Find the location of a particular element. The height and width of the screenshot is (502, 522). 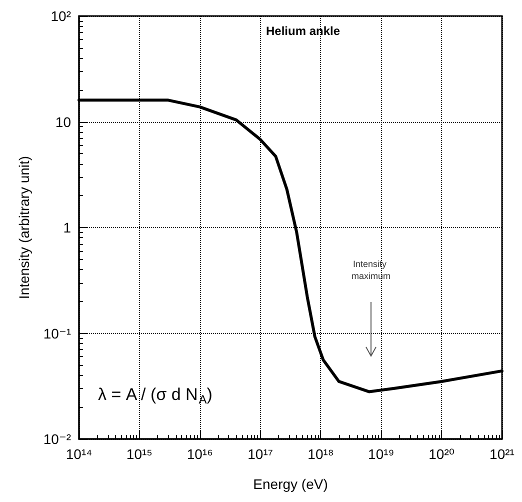

x-tick-label: 10²¹ is located at coordinates (502, 454).